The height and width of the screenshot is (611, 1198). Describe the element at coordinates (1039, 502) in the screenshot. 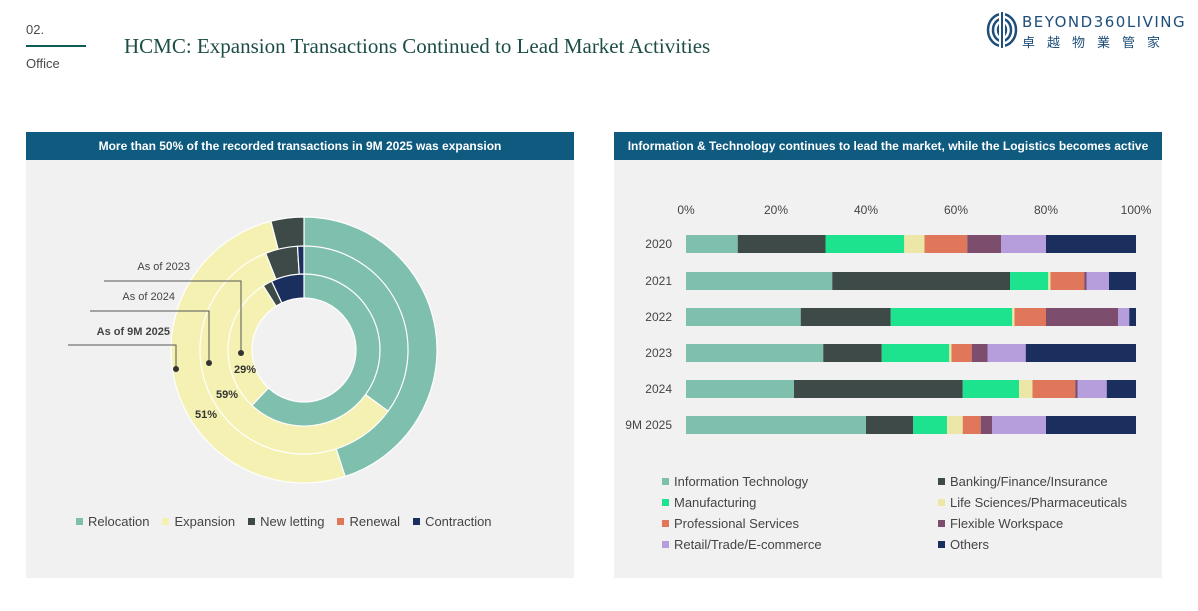

I see `legend-label: Life Sciences/Pharmaceuticals` at that location.